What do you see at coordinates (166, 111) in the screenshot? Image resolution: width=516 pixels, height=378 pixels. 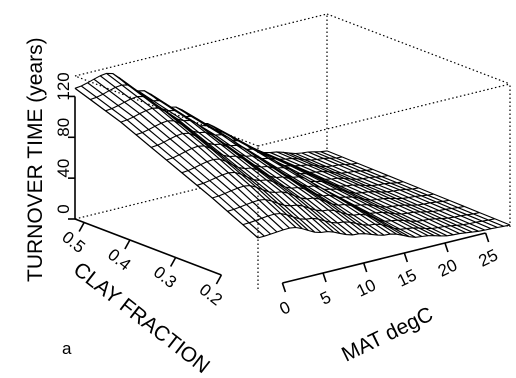 I see `bounding-box-edge` at bounding box center [166, 111].